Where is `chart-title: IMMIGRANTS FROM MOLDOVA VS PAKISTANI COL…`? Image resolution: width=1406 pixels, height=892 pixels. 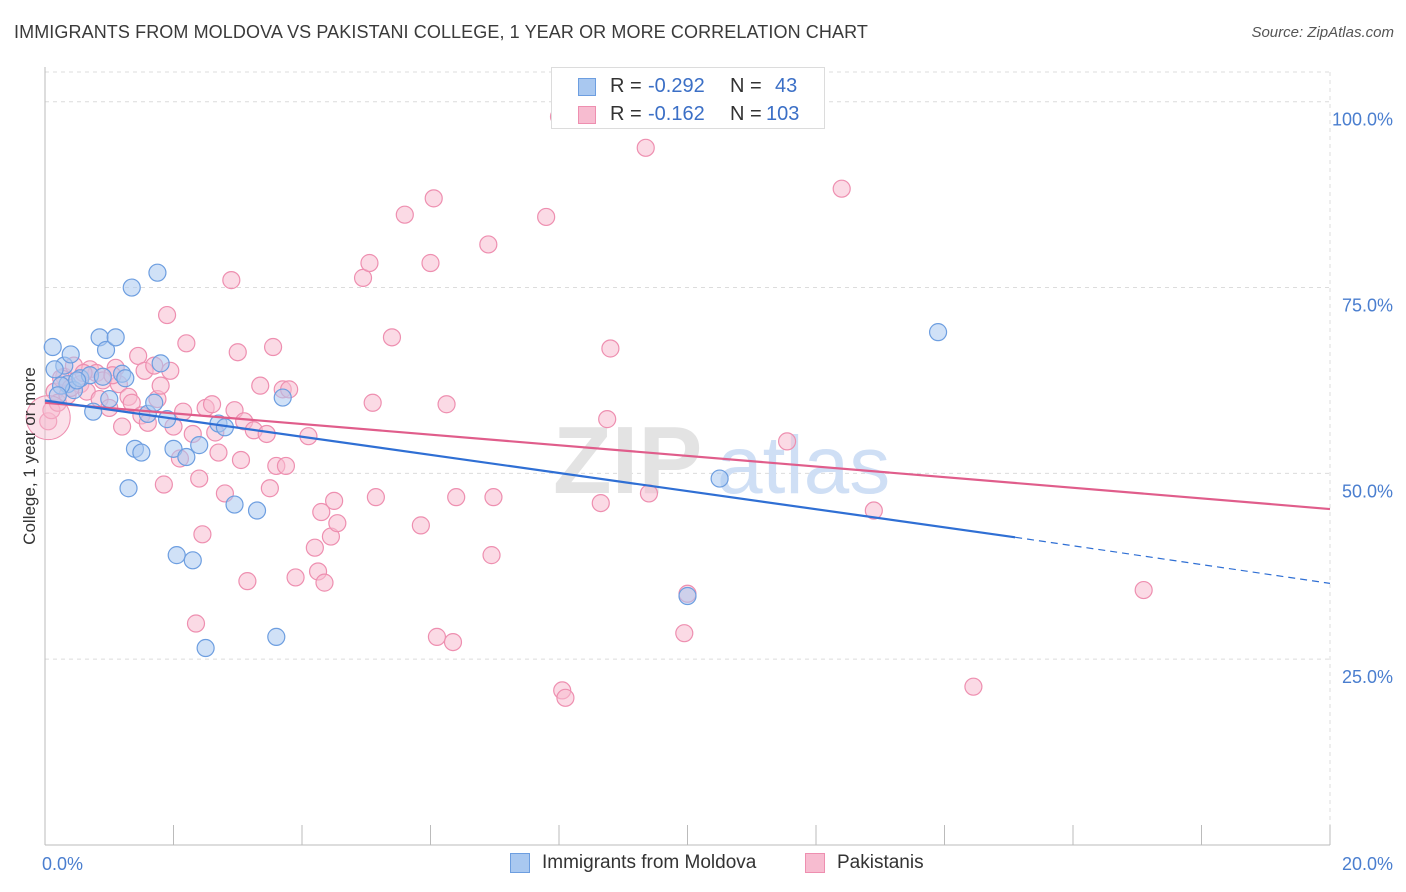
chart-title: IMMIGRANTS FROM MOLDOVA VS PAKISTANI COL… is located at coordinates (441, 32).